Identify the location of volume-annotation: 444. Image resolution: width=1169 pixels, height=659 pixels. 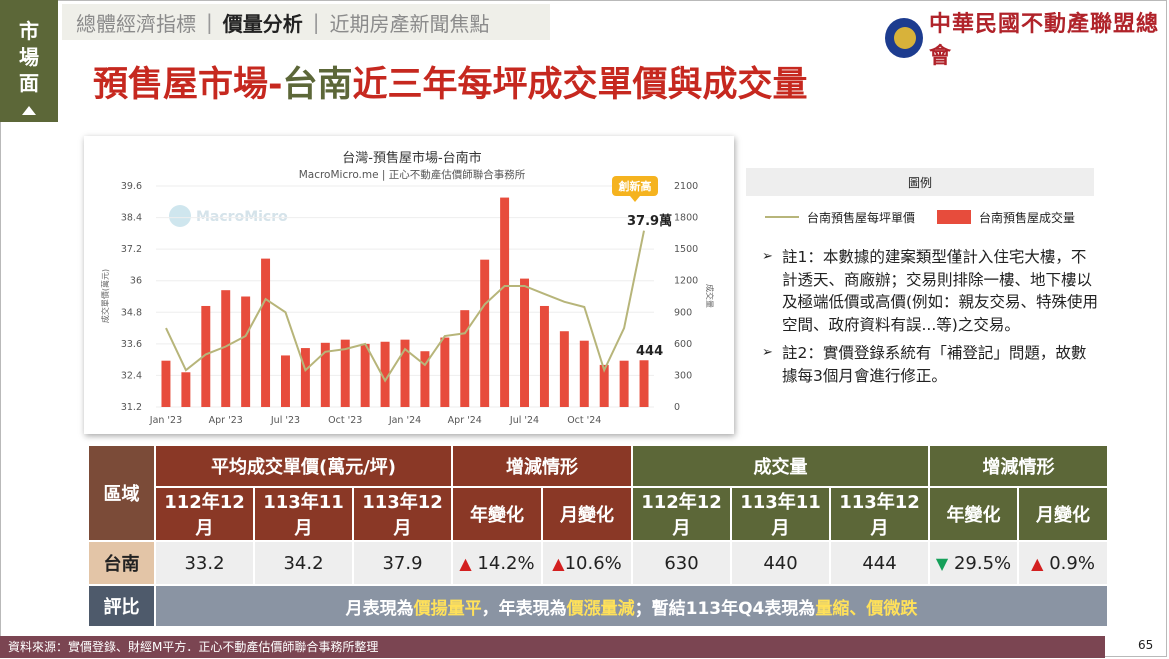
(649, 351).